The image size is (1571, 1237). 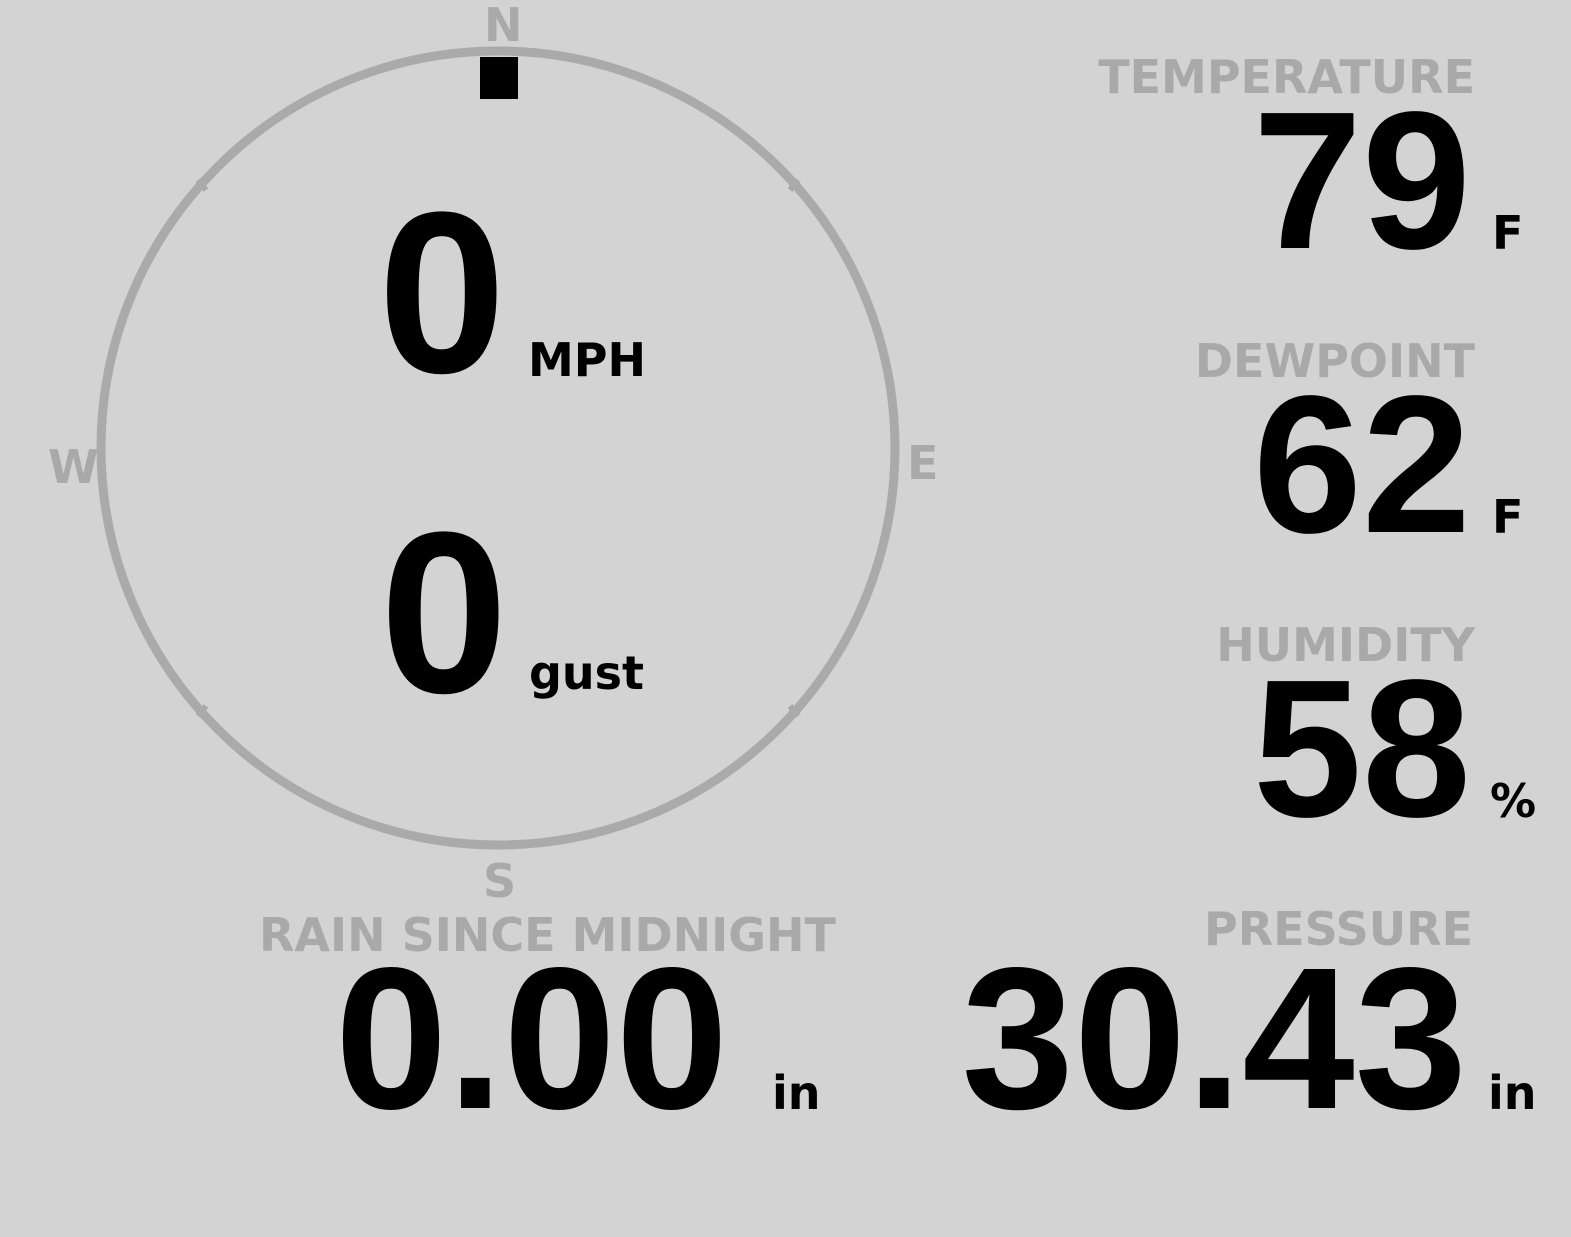 I want to click on temperature-value: 79, so click(x=1361, y=180).